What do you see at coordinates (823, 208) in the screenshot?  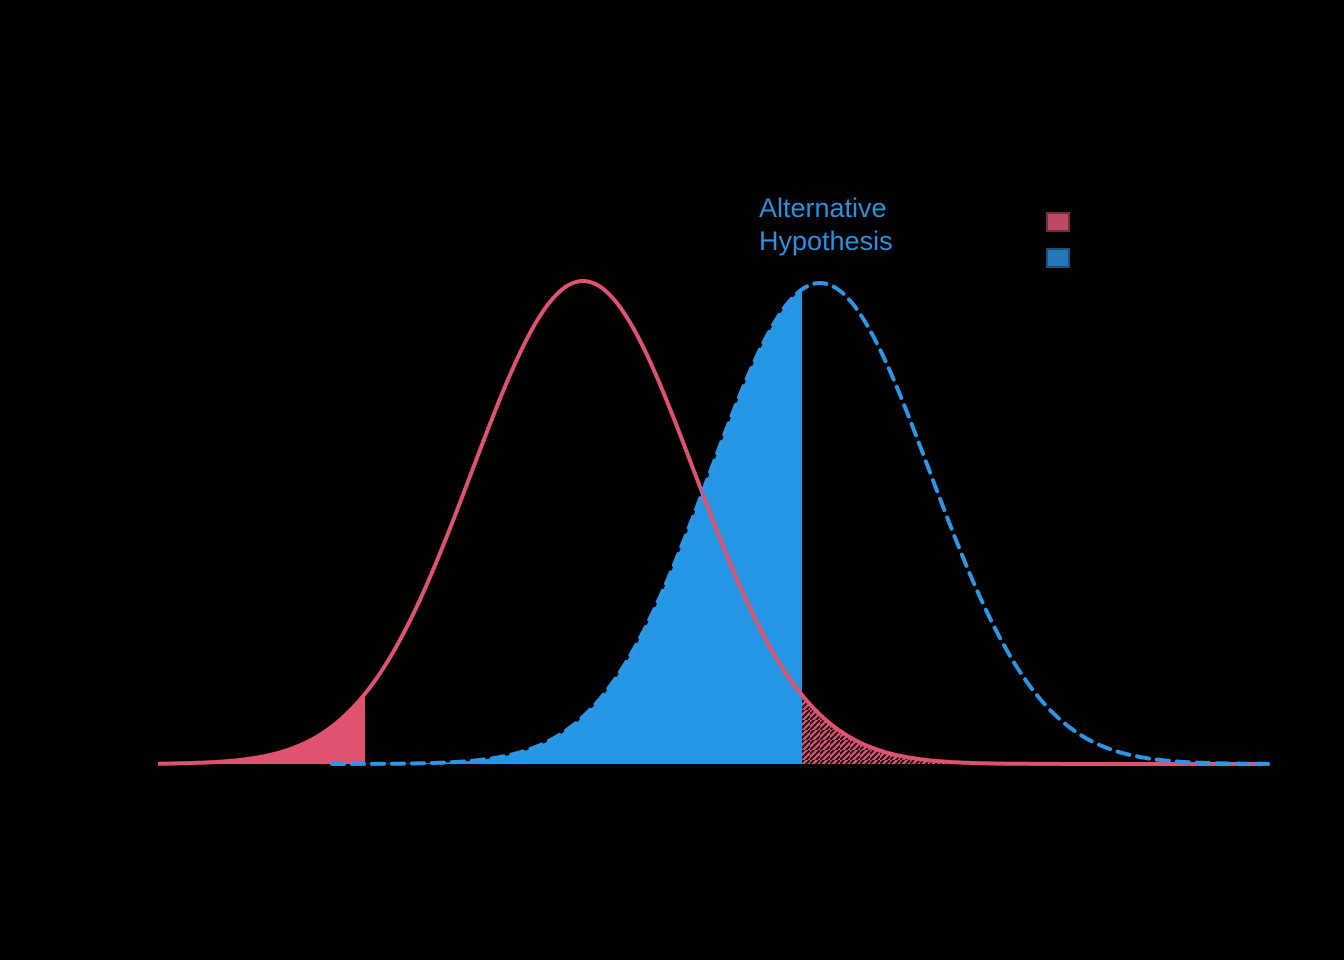 I see `alternative-hypothesis-label-line1: Alternative` at bounding box center [823, 208].